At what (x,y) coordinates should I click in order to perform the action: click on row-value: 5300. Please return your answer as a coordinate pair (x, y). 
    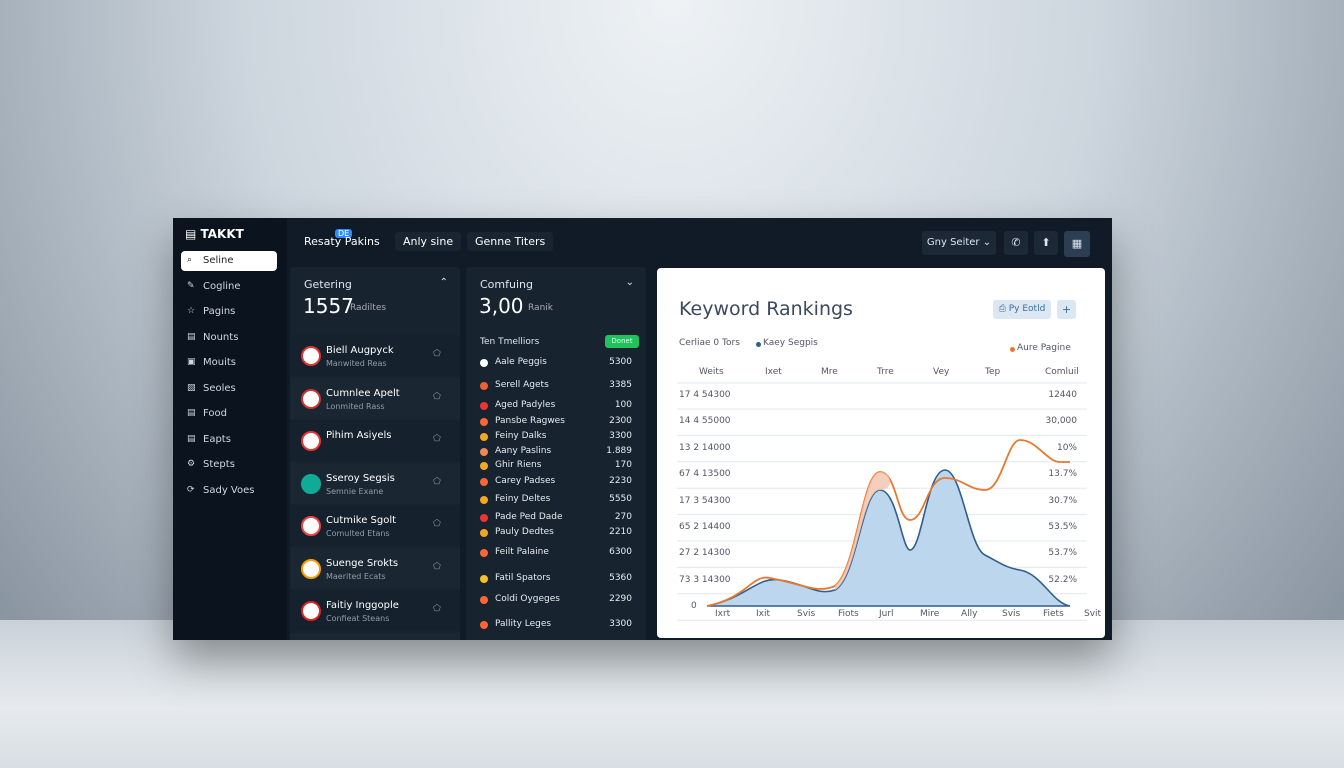
    Looking at the image, I should click on (620, 362).